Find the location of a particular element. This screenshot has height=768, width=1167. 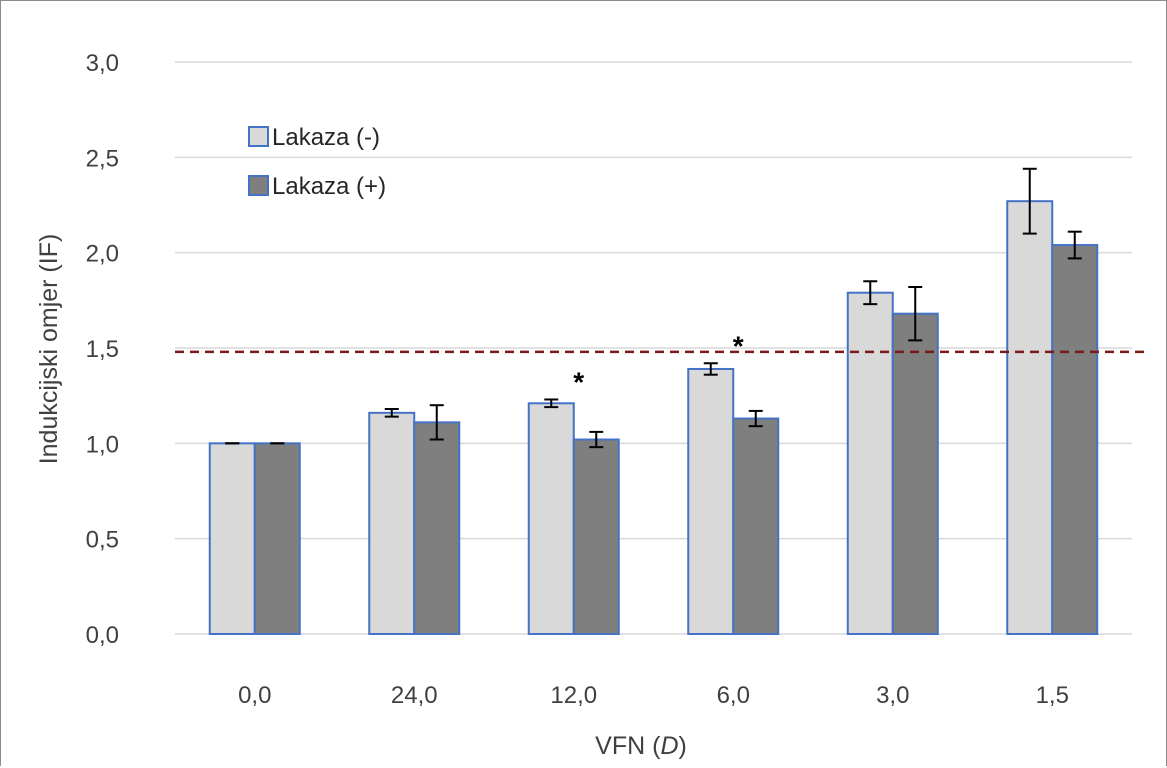

x-tick-label: 1,5 is located at coordinates (1052, 695).